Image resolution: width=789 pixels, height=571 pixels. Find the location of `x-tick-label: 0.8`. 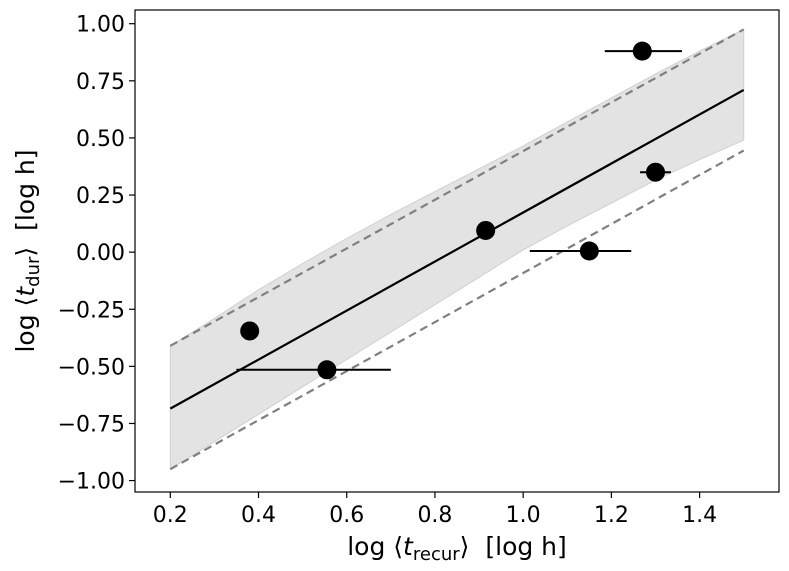

x-tick-label: 0.8 is located at coordinates (434, 515).